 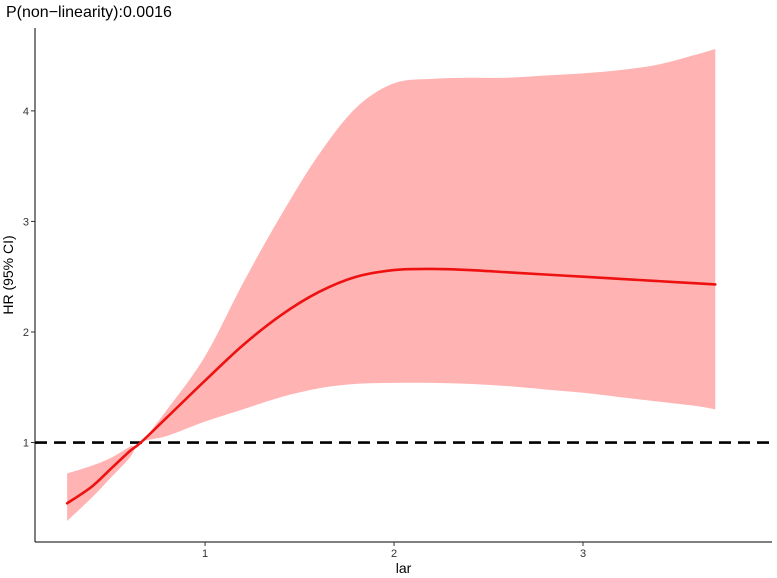 I want to click on y-axis-title: HR (95% CI), so click(x=8, y=274).